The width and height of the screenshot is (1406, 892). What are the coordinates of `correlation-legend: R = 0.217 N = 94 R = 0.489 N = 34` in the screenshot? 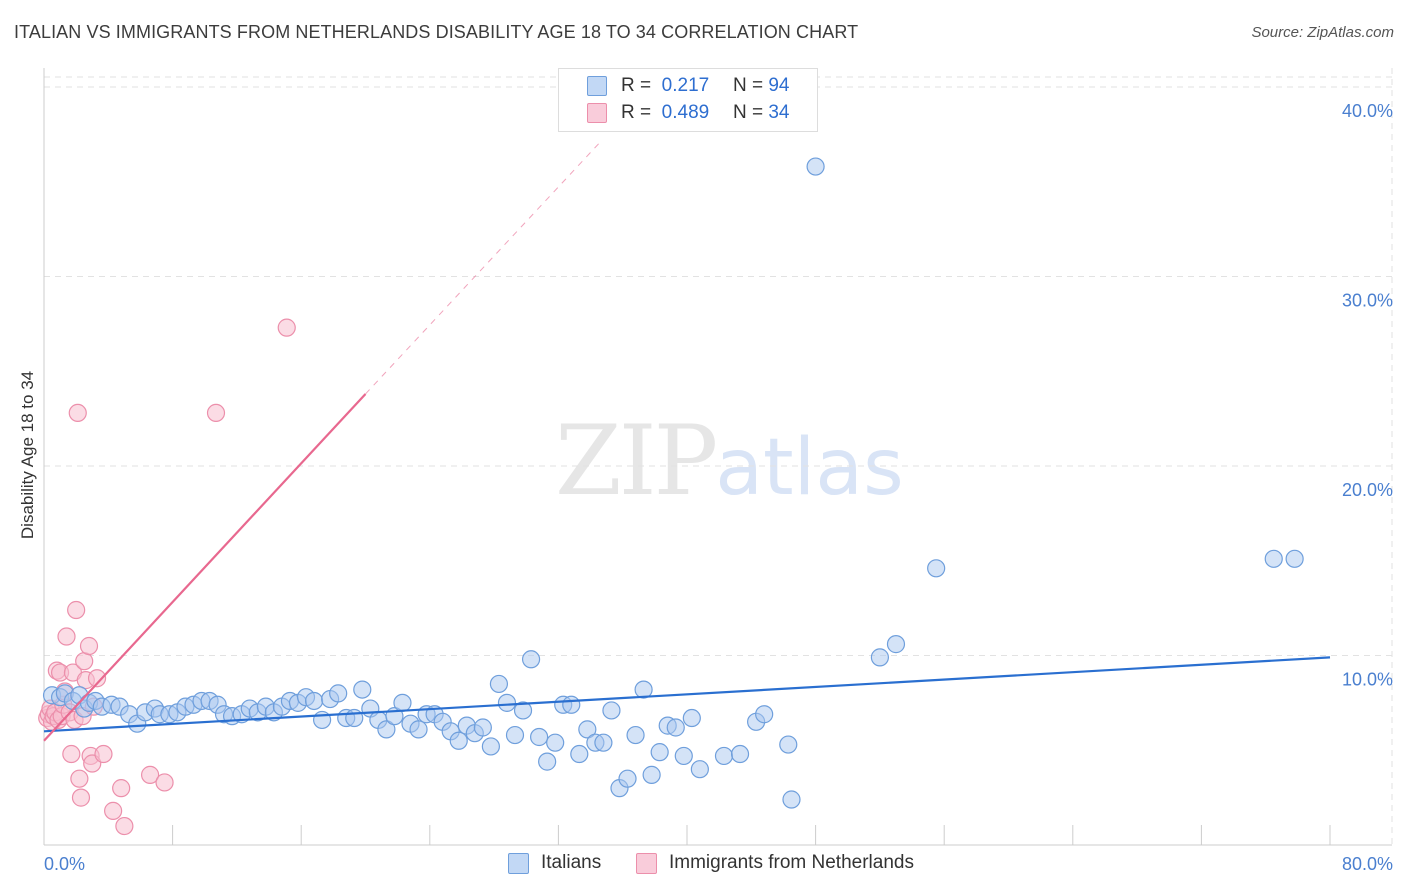 It's located at (688, 100).